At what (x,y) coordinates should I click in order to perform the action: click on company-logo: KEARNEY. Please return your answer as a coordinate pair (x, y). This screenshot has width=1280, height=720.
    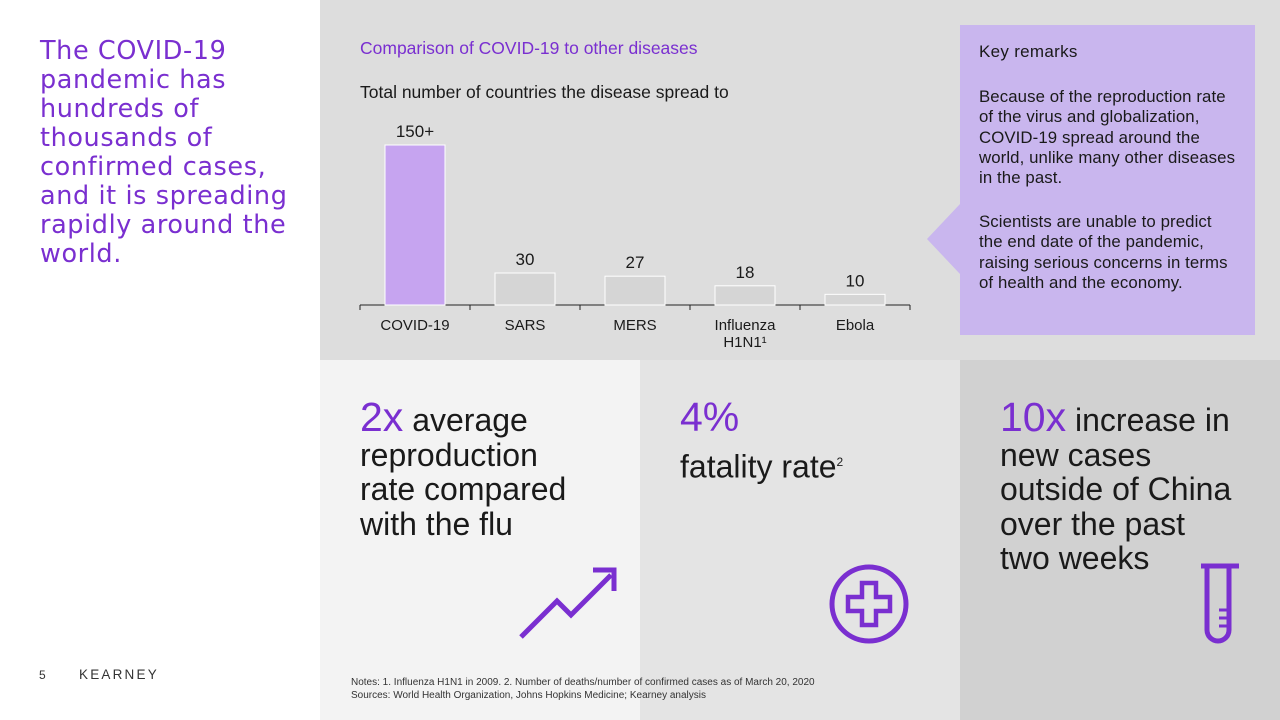
    Looking at the image, I should click on (119, 674).